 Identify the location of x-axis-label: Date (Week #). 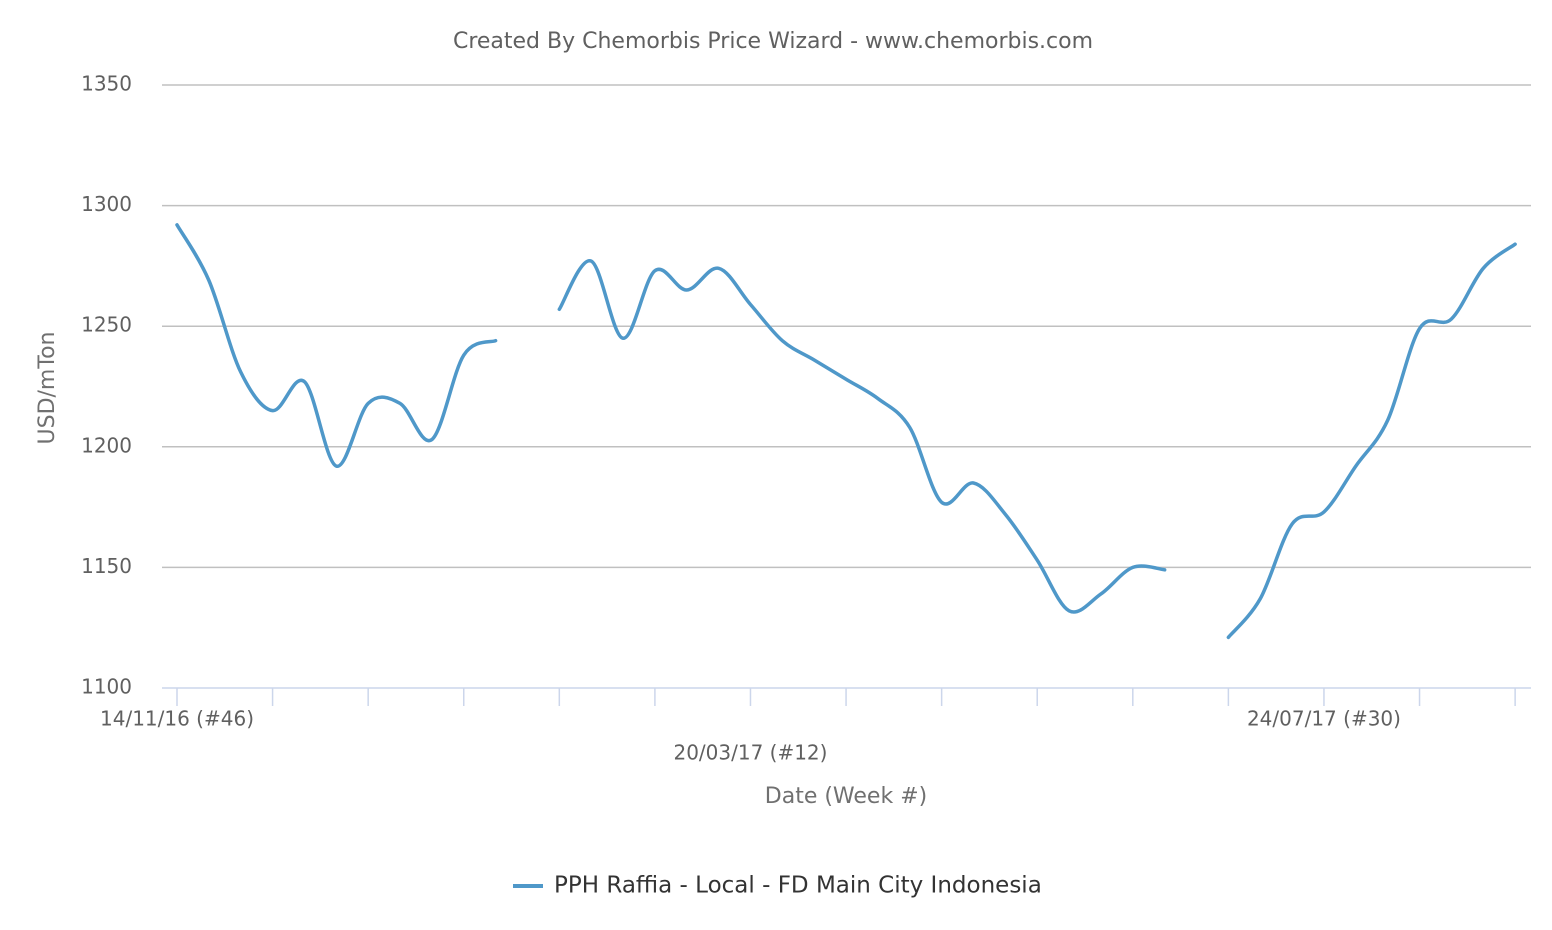
(846, 796).